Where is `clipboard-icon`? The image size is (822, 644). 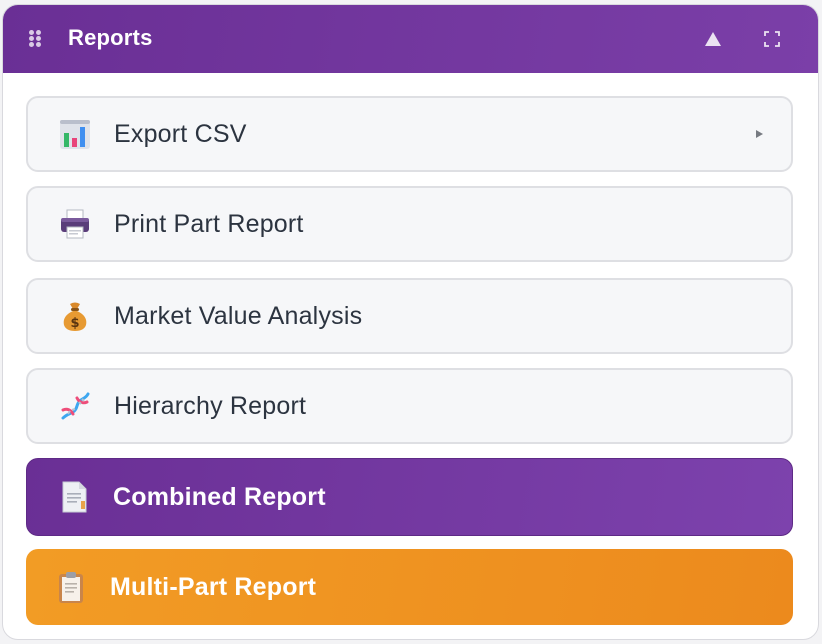
clipboard-icon is located at coordinates (71, 587).